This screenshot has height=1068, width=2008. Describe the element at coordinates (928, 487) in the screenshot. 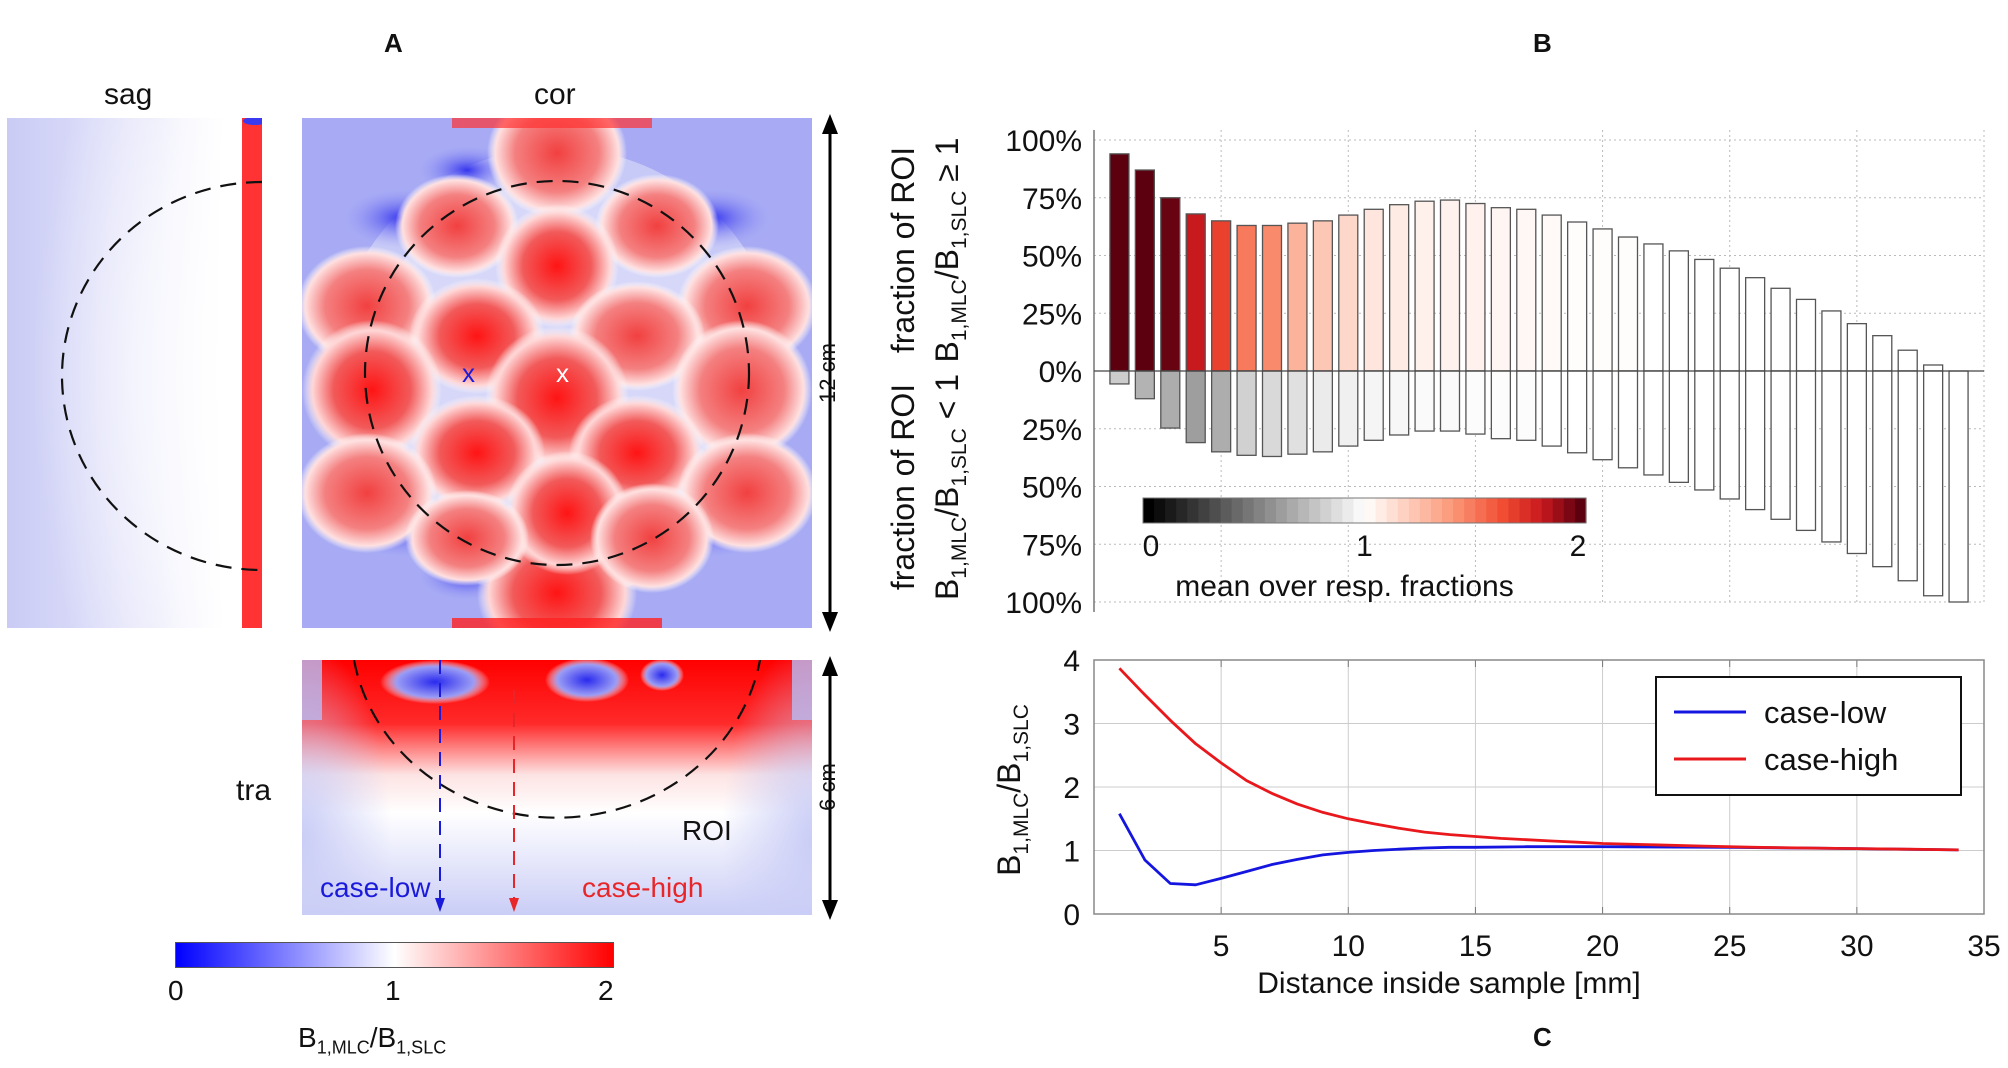

I see `b-ylabel-lower: fraction of ROI B1,MLC/B1,SLC < 1` at that location.